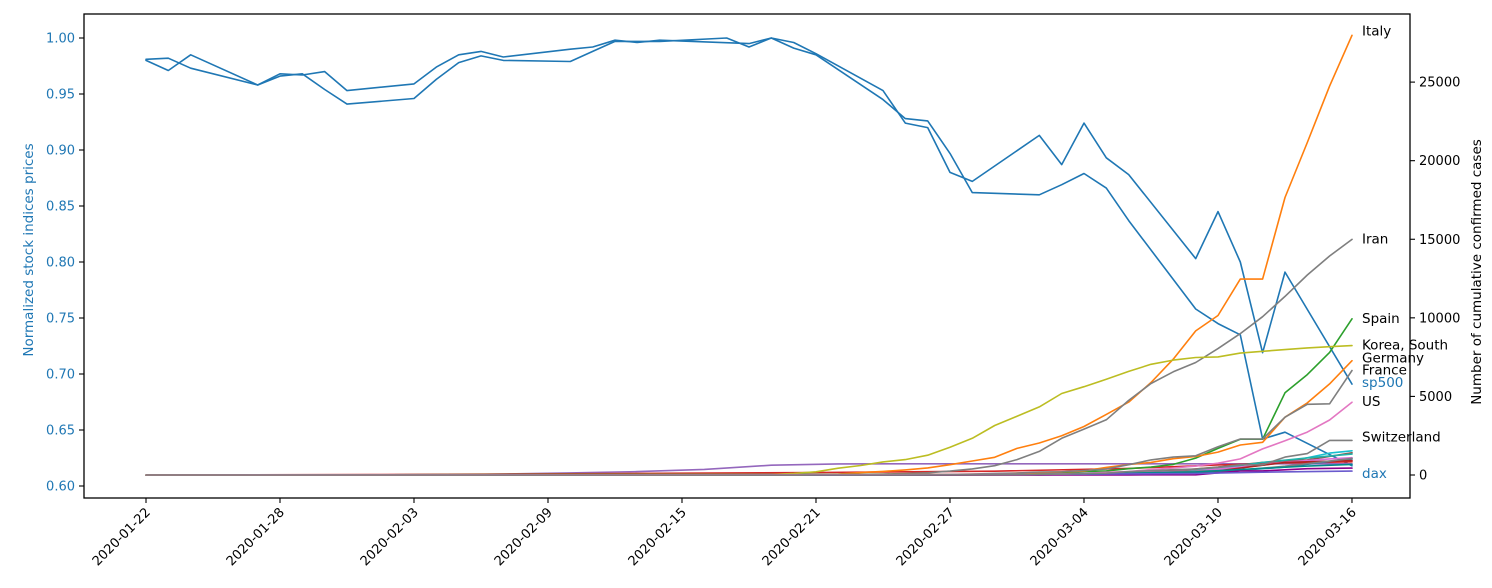  What do you see at coordinates (1384, 370) in the screenshot?
I see `line-label-france: France` at bounding box center [1384, 370].